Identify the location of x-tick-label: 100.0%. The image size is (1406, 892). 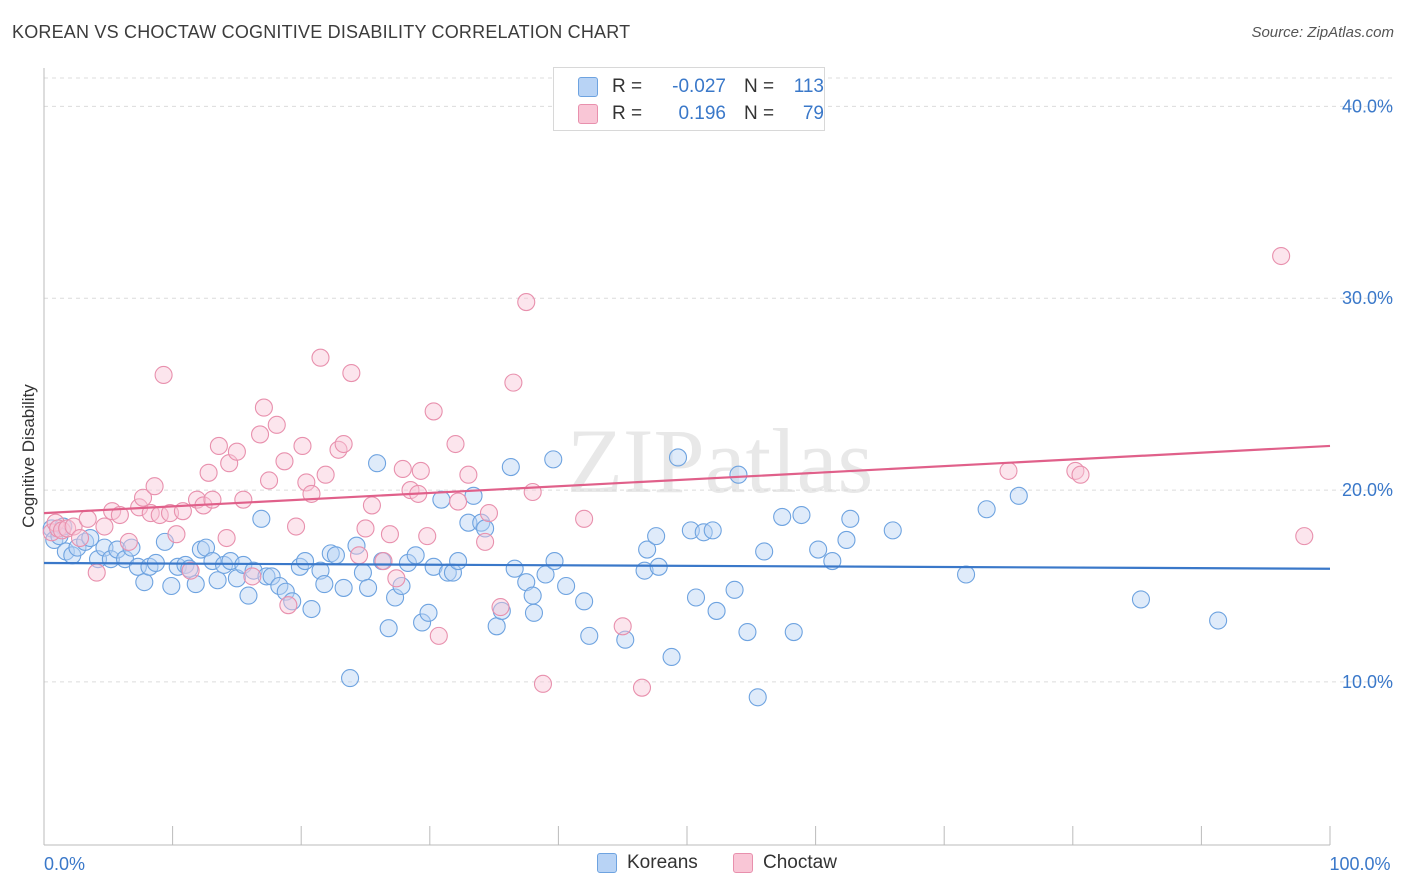
(1359, 864).